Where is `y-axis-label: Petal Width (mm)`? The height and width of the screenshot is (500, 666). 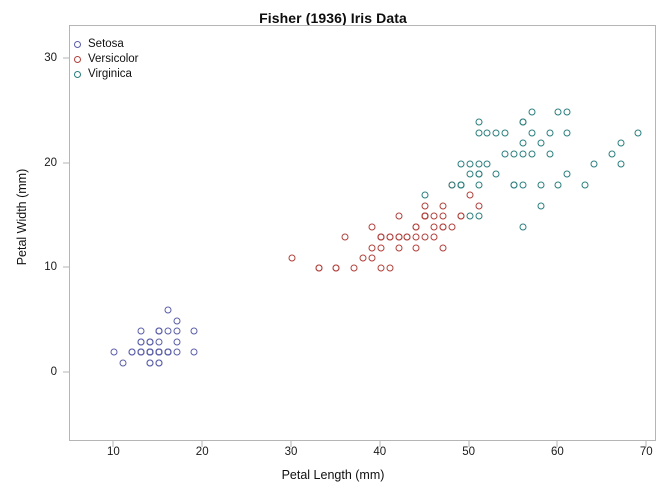 y-axis-label: Petal Width (mm) is located at coordinates (22, 217).